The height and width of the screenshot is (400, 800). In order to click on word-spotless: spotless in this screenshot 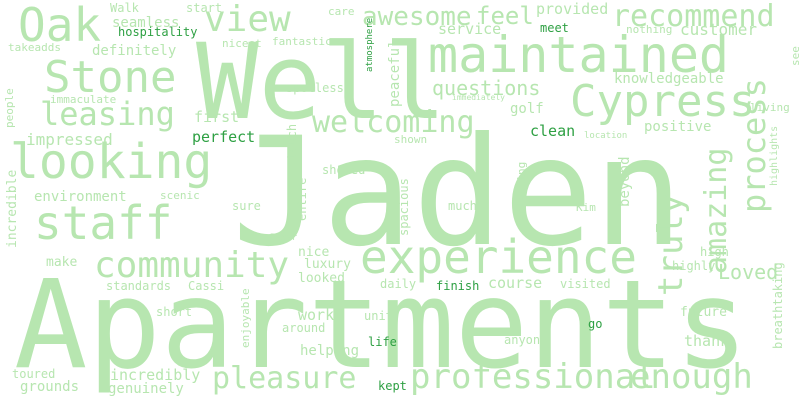, I will do `click(315, 88)`.